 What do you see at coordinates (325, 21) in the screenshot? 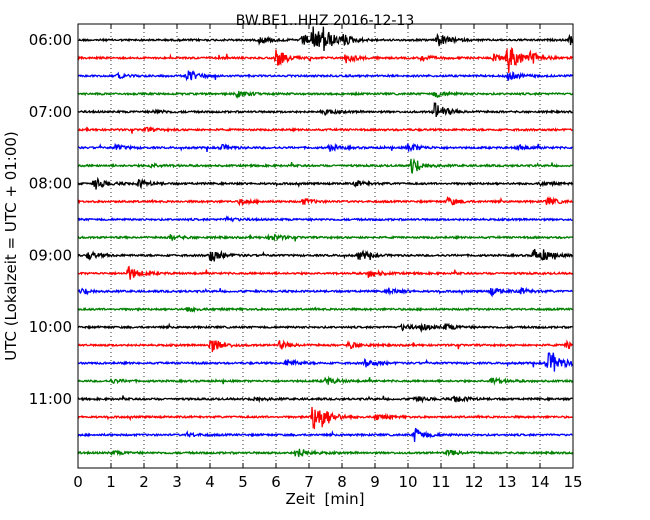
I see `chart-title: BW.BE1..HHZ 2016-12-13` at bounding box center [325, 21].